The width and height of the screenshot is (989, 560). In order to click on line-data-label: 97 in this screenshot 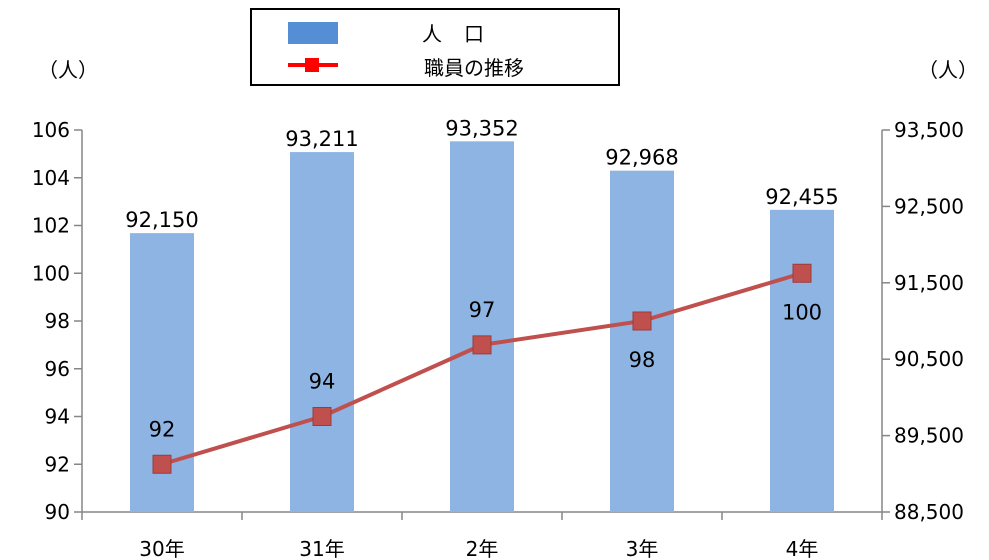, I will do `click(482, 310)`.